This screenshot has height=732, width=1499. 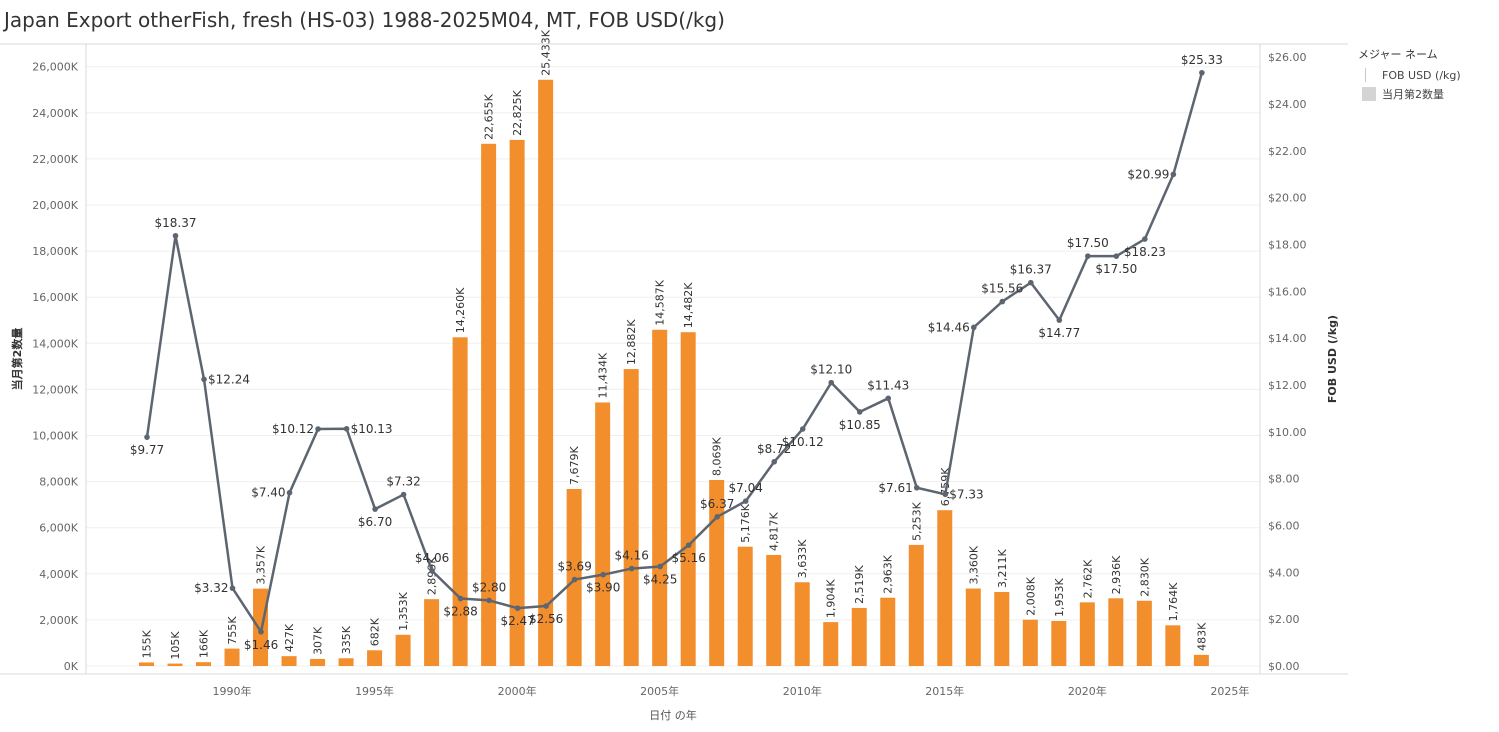 What do you see at coordinates (489, 587) in the screenshot?
I see `fob-label: $2.80` at bounding box center [489, 587].